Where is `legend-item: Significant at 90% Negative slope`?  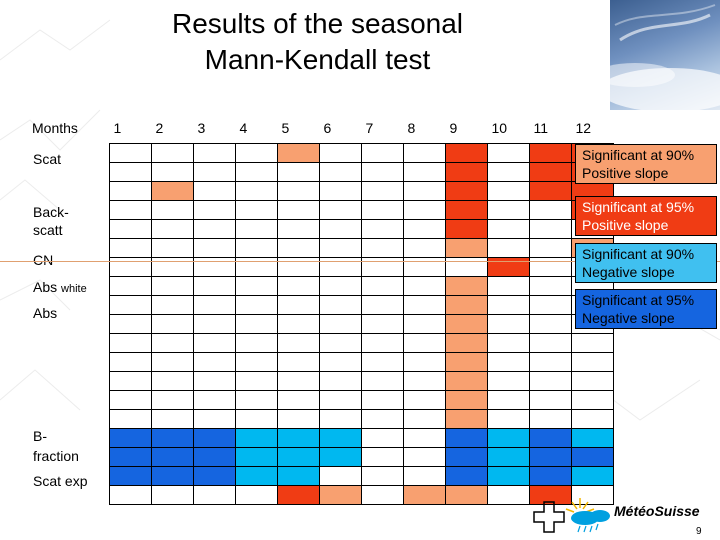
legend-item: Significant at 90% Negative slope is located at coordinates (646, 263).